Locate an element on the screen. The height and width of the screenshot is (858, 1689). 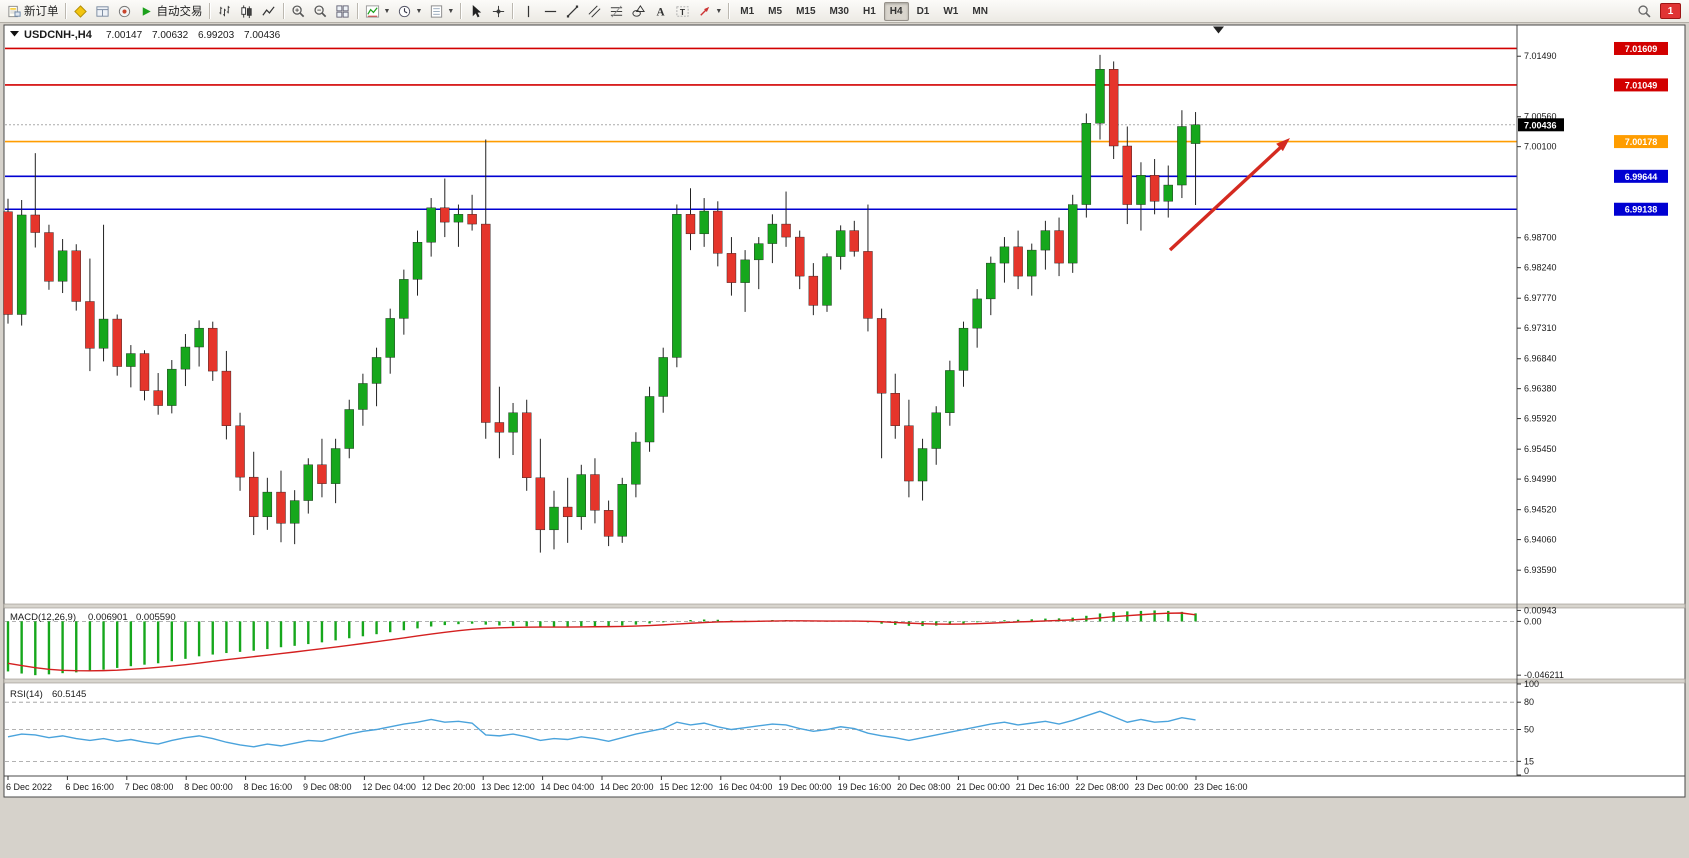
rsi-pane is located at coordinates (761, 729).